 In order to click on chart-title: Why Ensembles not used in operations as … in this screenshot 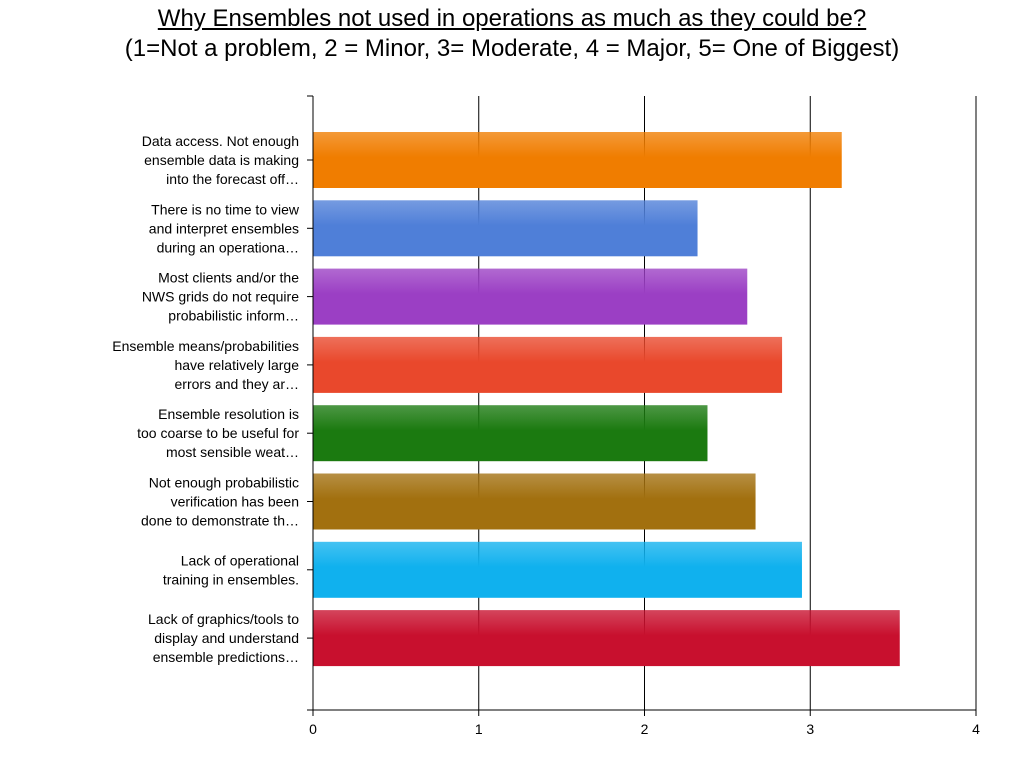, I will do `click(512, 18)`.